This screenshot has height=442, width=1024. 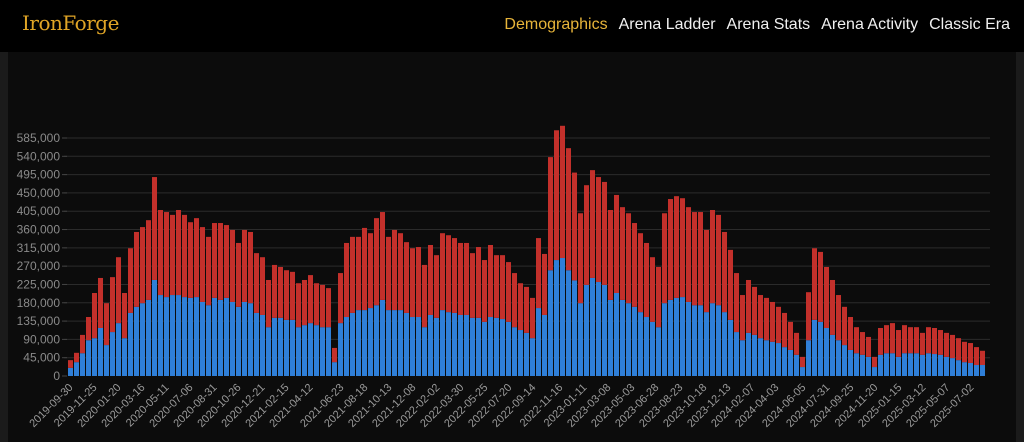 What do you see at coordinates (39, 211) in the screenshot?
I see `y-tick-label: 405,000` at bounding box center [39, 211].